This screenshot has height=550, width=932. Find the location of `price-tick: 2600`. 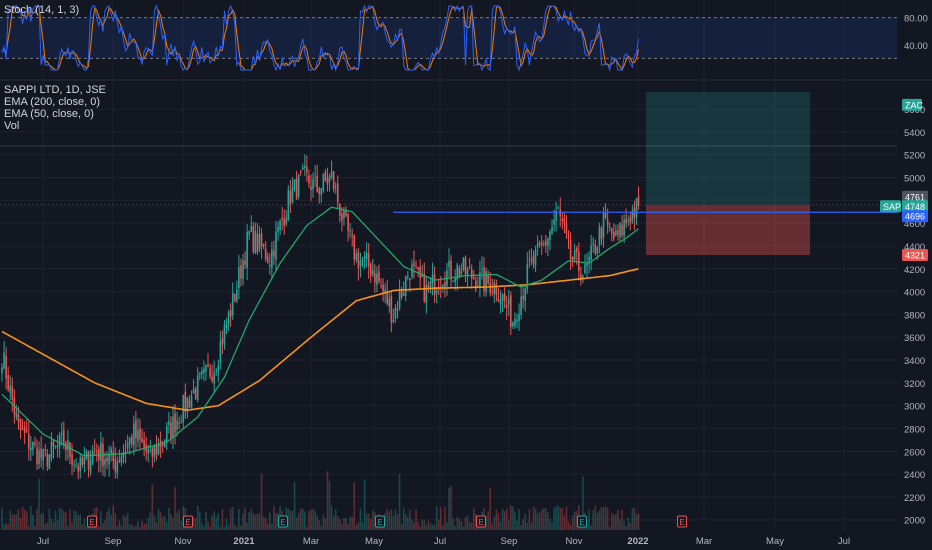

price-tick: 2600 is located at coordinates (914, 452).